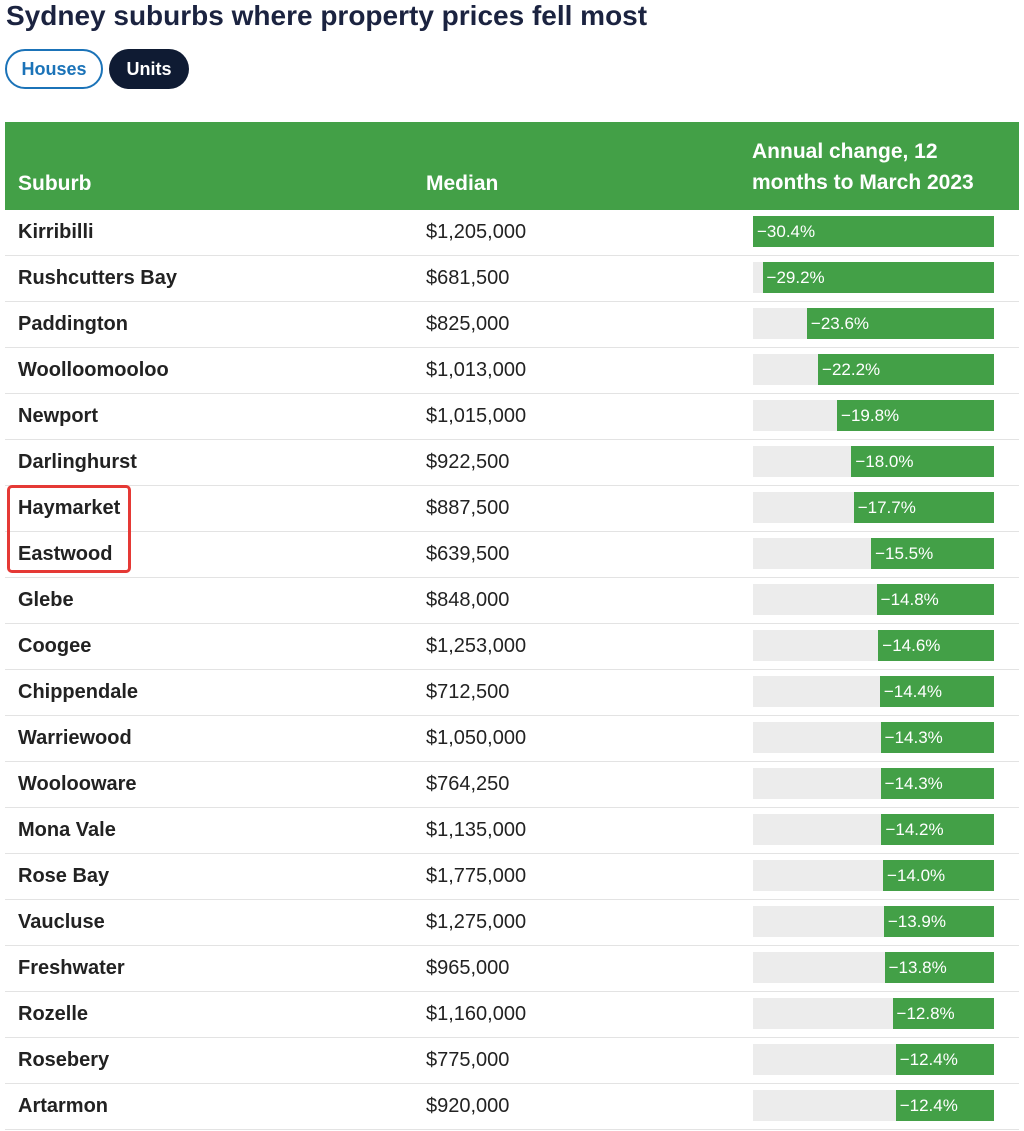  What do you see at coordinates (840, 323) in the screenshot?
I see `change-value-label: −23.6%` at bounding box center [840, 323].